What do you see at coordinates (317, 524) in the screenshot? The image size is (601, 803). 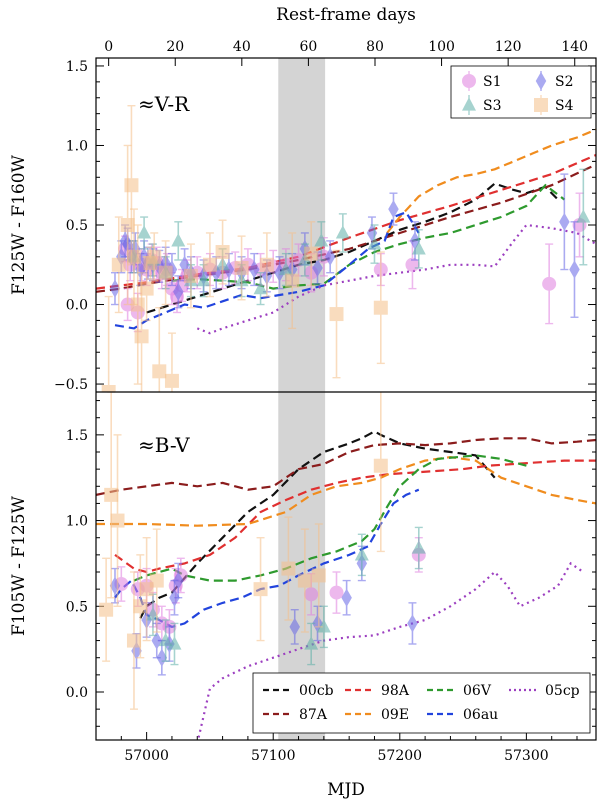 I see `template-curve-00cb` at bounding box center [317, 524].